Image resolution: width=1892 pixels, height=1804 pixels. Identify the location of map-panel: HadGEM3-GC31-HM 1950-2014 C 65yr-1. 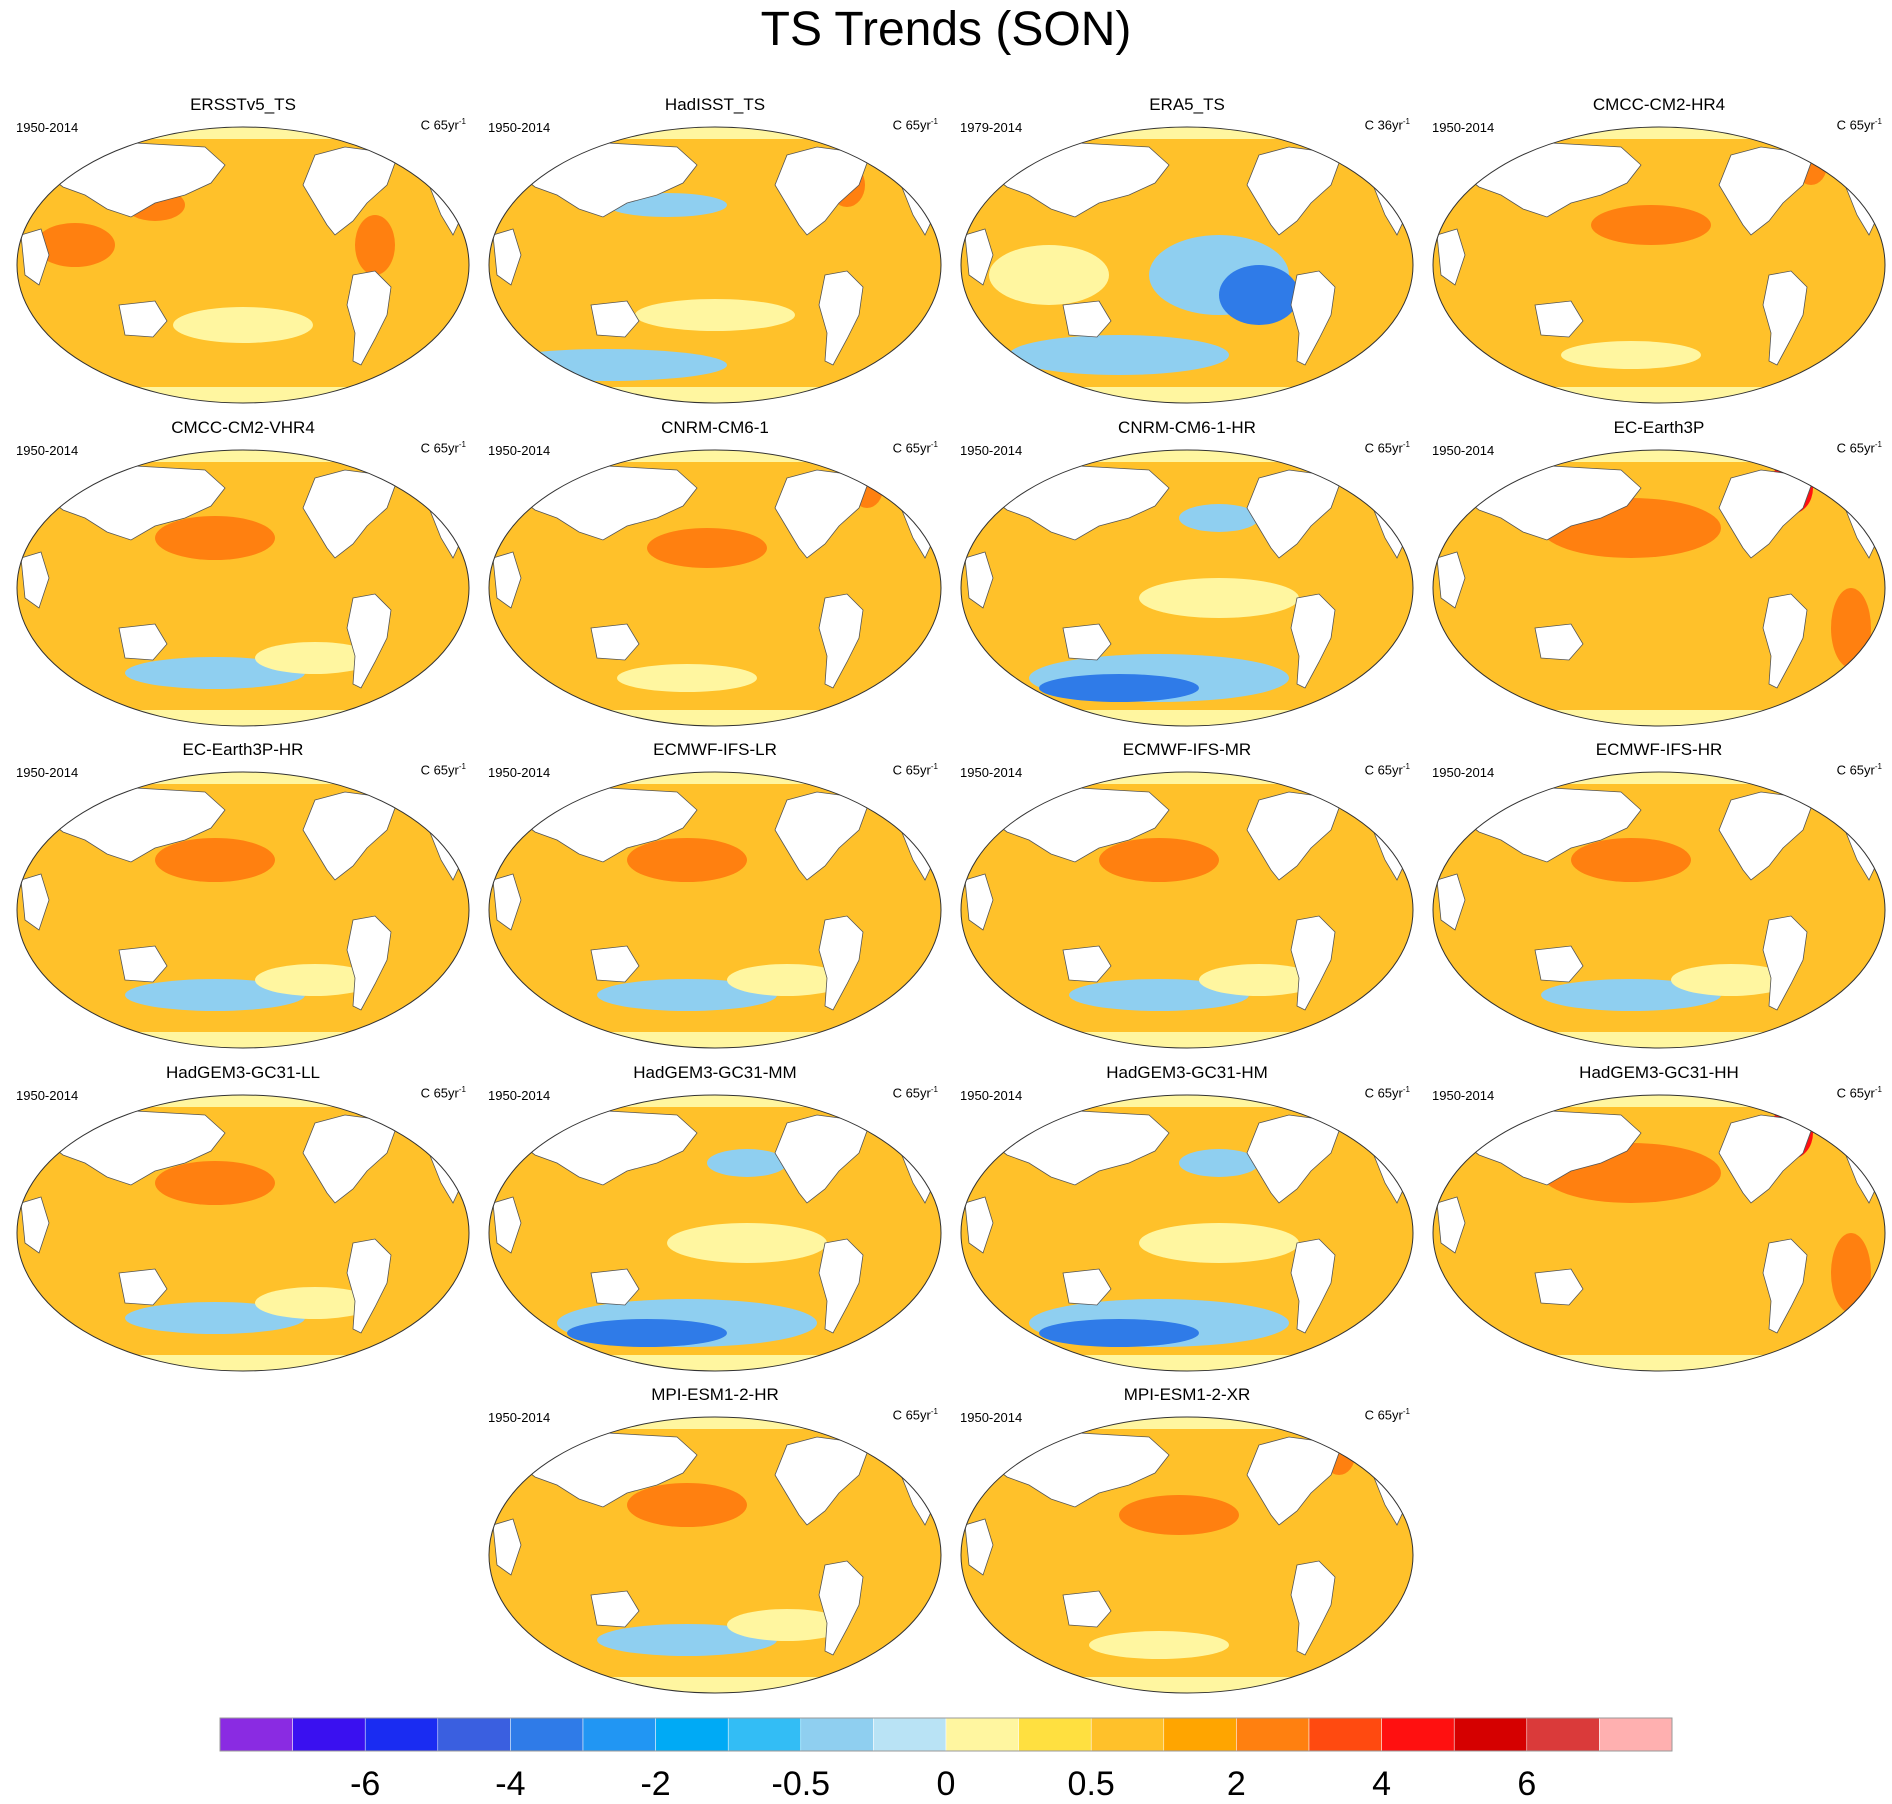
(1187, 1223).